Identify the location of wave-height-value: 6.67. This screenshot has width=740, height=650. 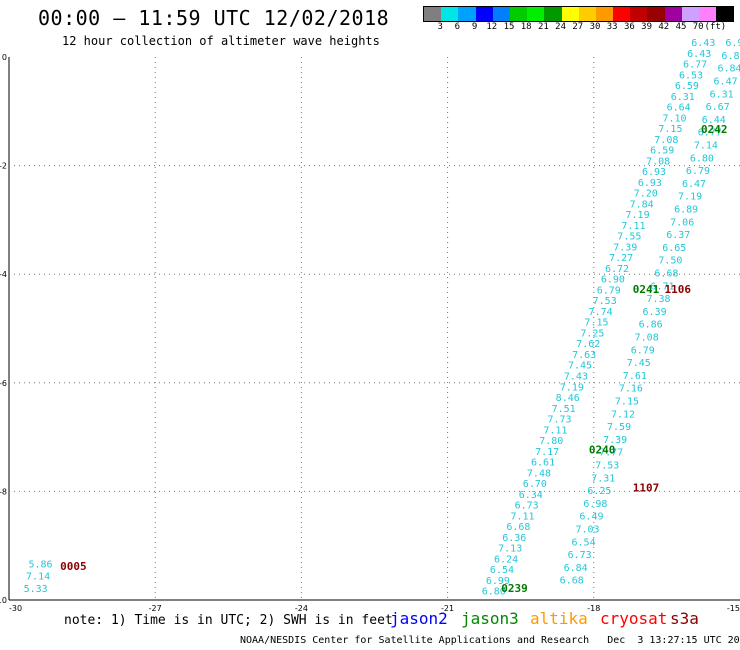
(718, 107).